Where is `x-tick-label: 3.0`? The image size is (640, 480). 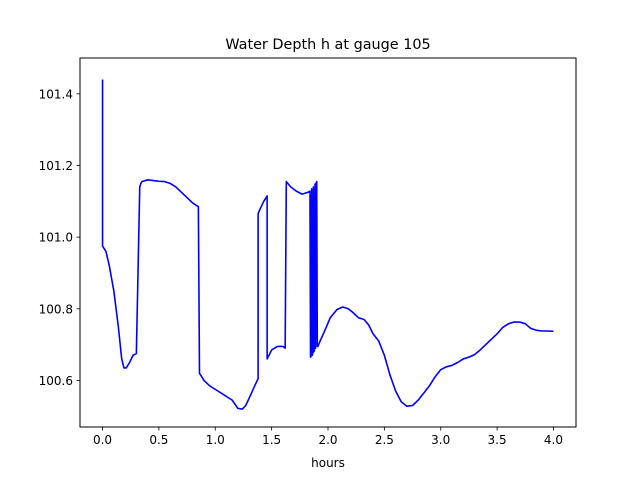 x-tick-label: 3.0 is located at coordinates (440, 440).